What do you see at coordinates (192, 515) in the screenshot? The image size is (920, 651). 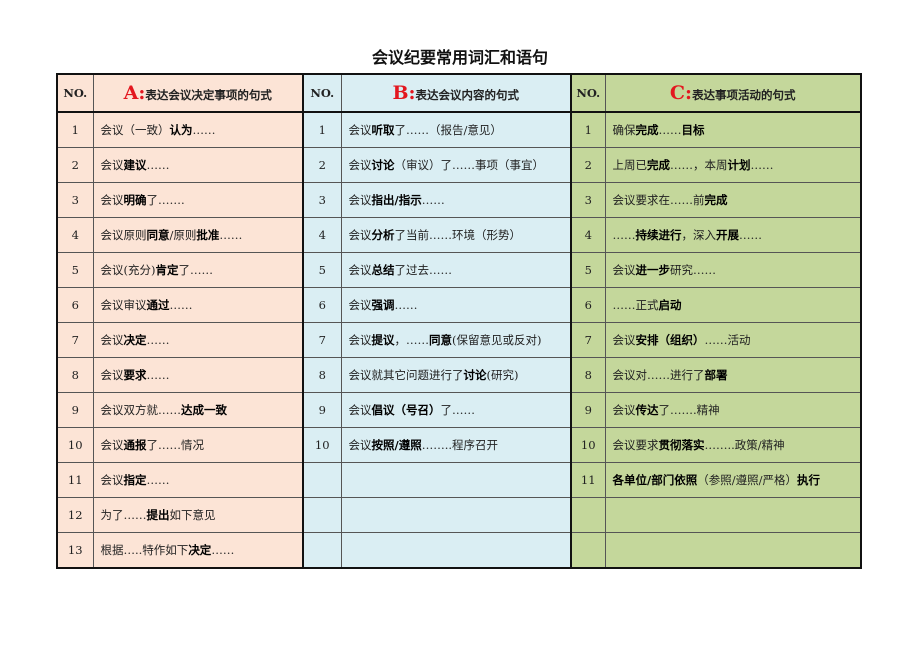 I see `phrase-text: 如下意见` at bounding box center [192, 515].